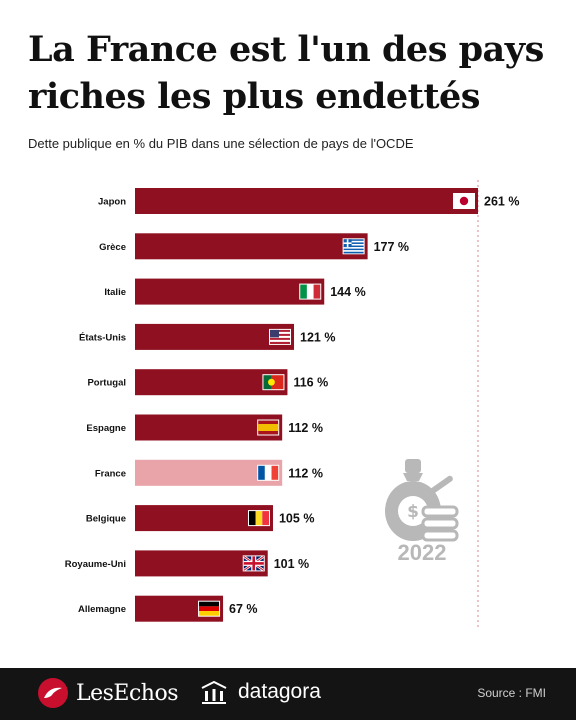 The width and height of the screenshot is (576, 720). I want to click on category-label: Portugal, so click(106, 383).